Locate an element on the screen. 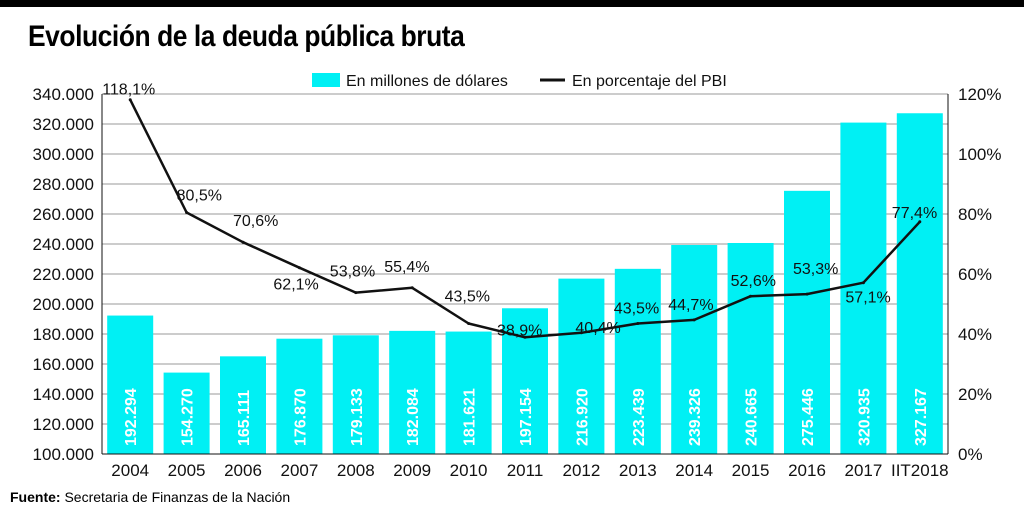  y-left-tick-label: 120.000 is located at coordinates (63, 424).